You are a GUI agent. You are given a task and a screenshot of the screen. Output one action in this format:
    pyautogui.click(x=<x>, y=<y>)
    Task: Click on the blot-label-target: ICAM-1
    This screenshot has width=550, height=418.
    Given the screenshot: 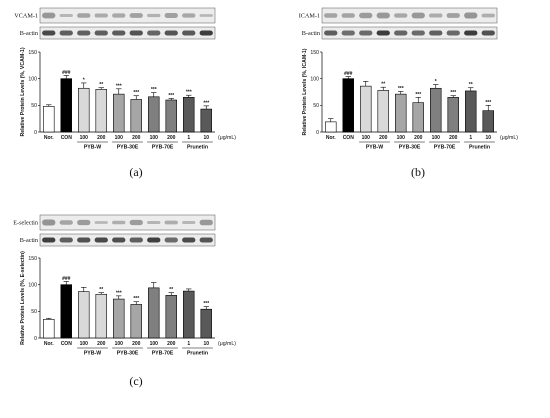 What is the action you would take?
    pyautogui.click(x=309, y=16)
    